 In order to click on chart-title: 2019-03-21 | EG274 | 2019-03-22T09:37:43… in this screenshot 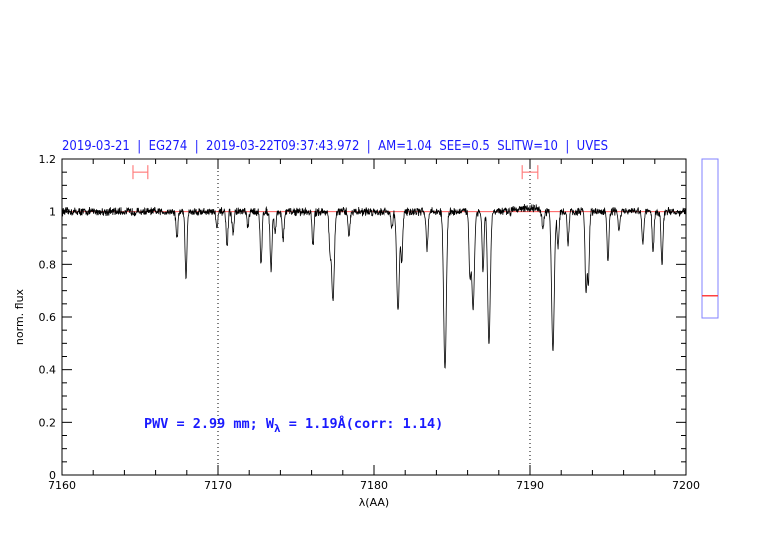, I will do `click(335, 146)`.